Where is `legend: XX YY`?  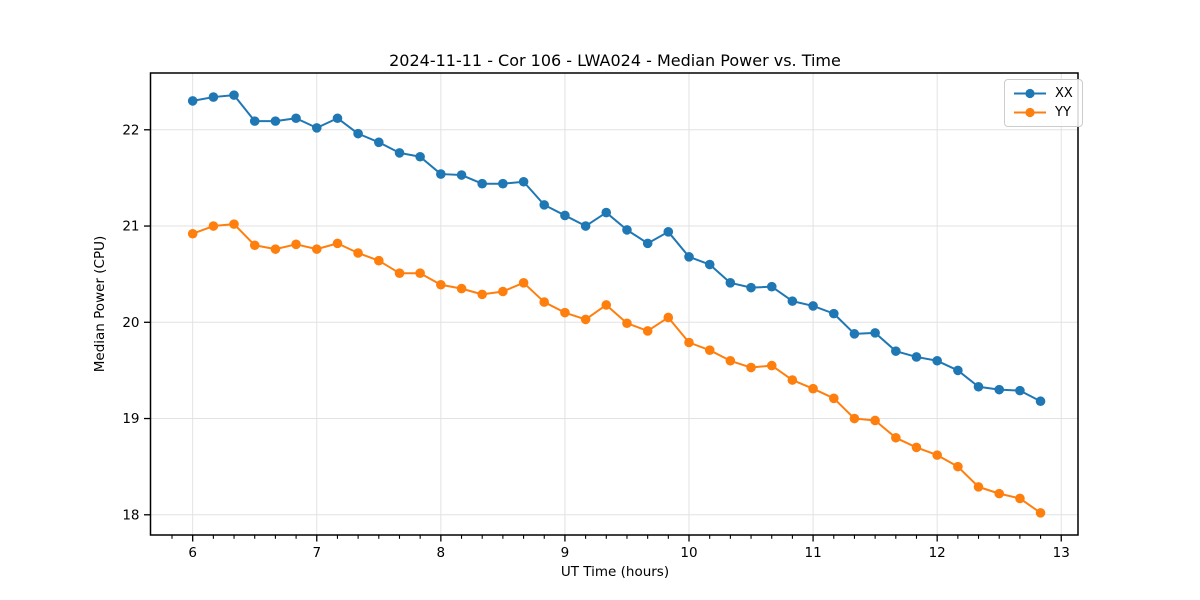 legend: XX YY is located at coordinates (1043, 103).